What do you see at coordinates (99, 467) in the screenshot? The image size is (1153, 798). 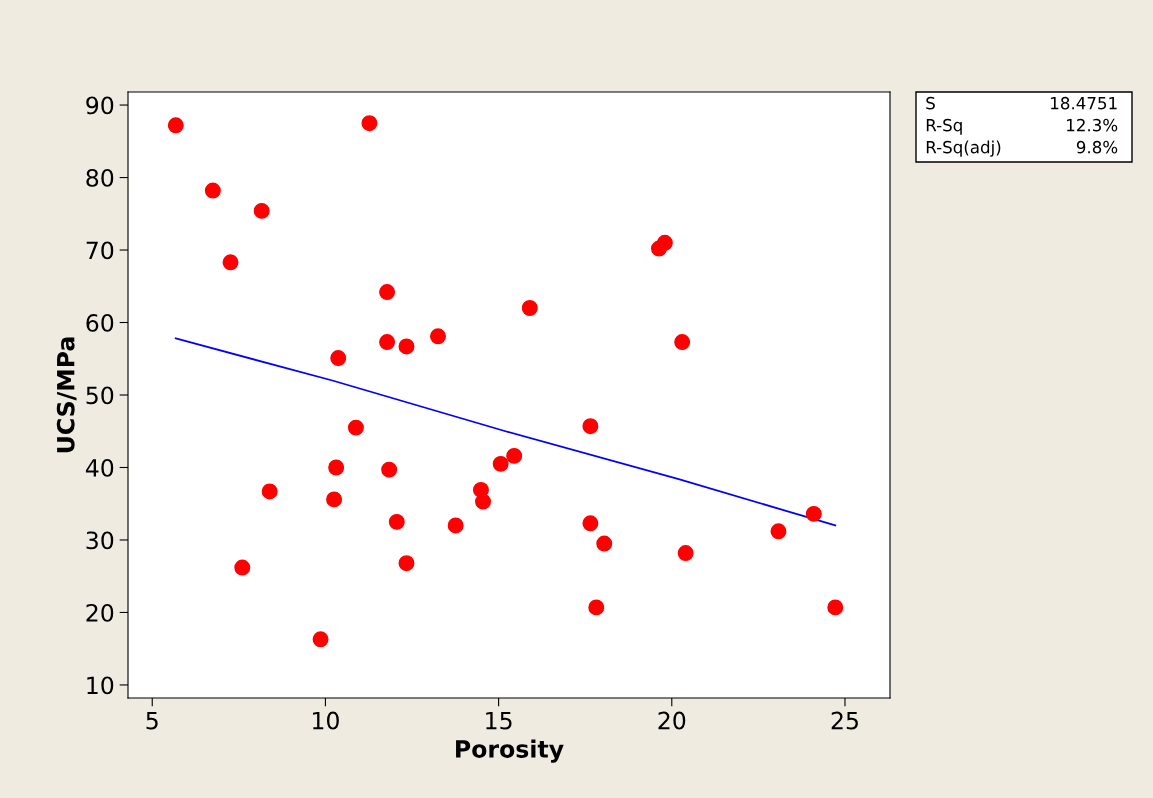 I see `y-tick-label: 40` at bounding box center [99, 467].